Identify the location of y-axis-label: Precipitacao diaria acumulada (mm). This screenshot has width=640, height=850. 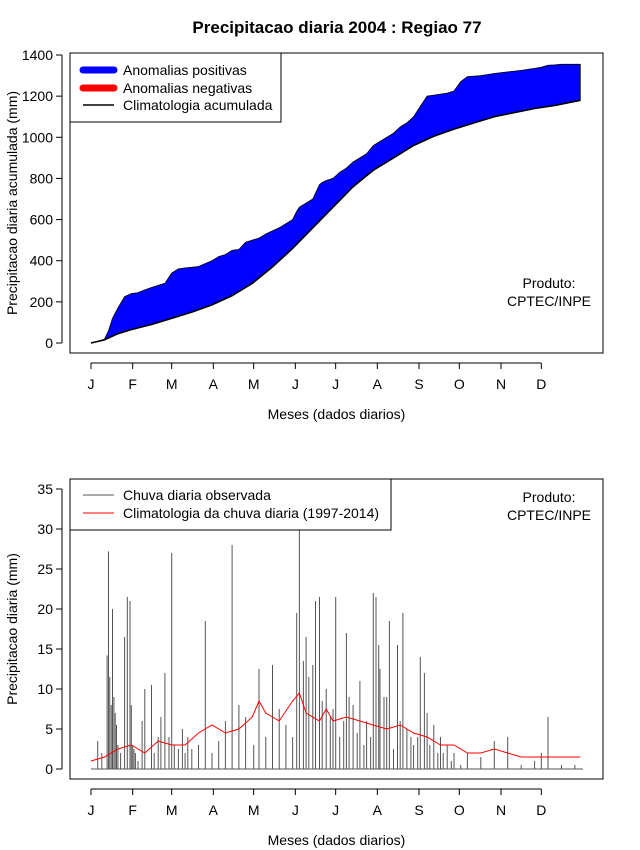
(12, 203).